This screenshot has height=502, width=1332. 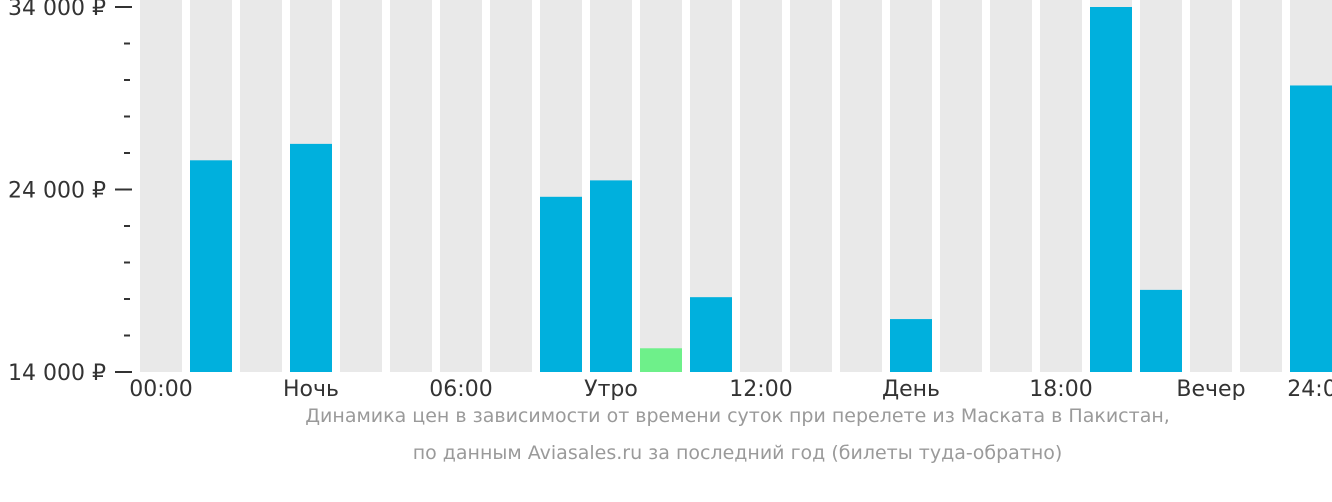 What do you see at coordinates (57, 10) in the screenshot?
I see `y-tick-label: 34 000 ₽` at bounding box center [57, 10].